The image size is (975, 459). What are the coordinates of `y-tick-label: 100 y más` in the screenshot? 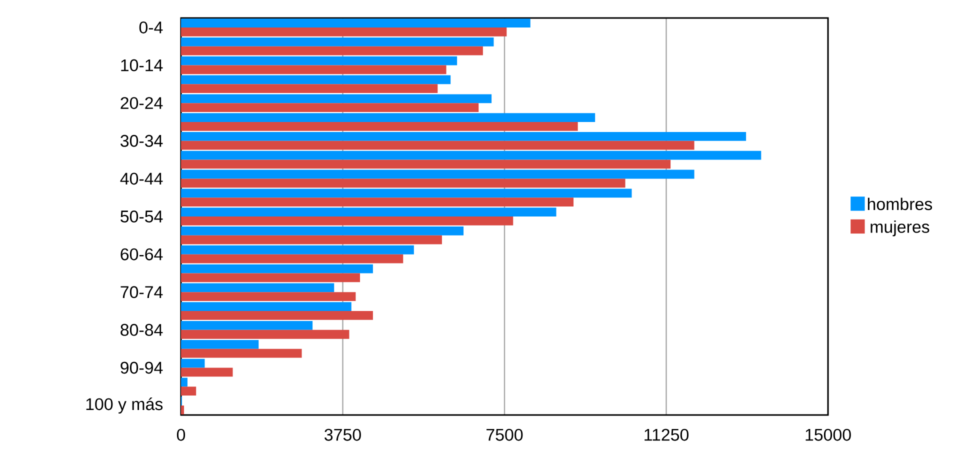 It's located at (124, 406).